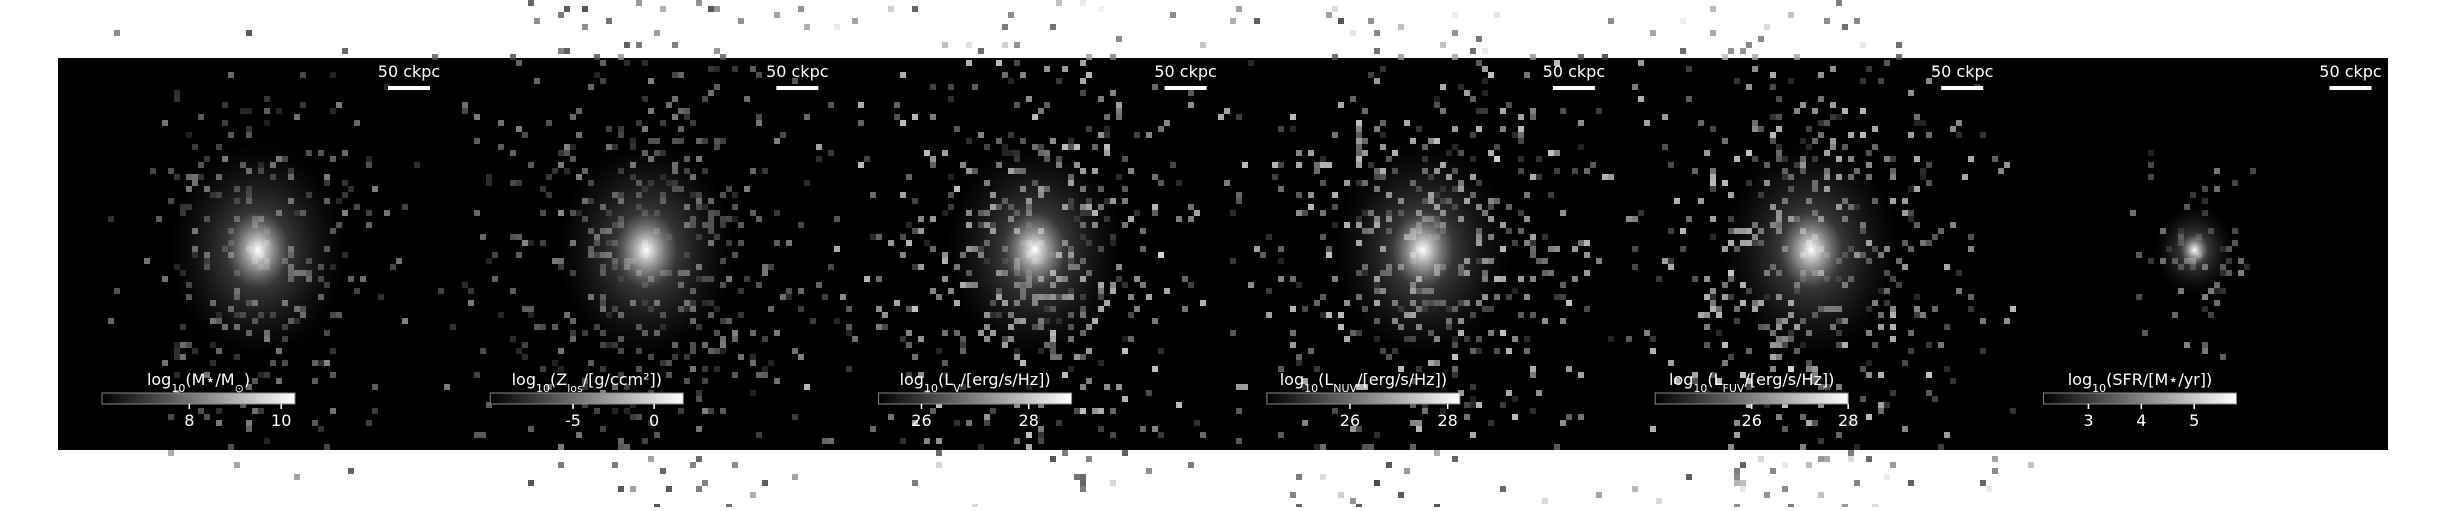 This screenshot has height=511, width=2444. What do you see at coordinates (1029, 420) in the screenshot?
I see `colorbar-tick-label: 28` at bounding box center [1029, 420].